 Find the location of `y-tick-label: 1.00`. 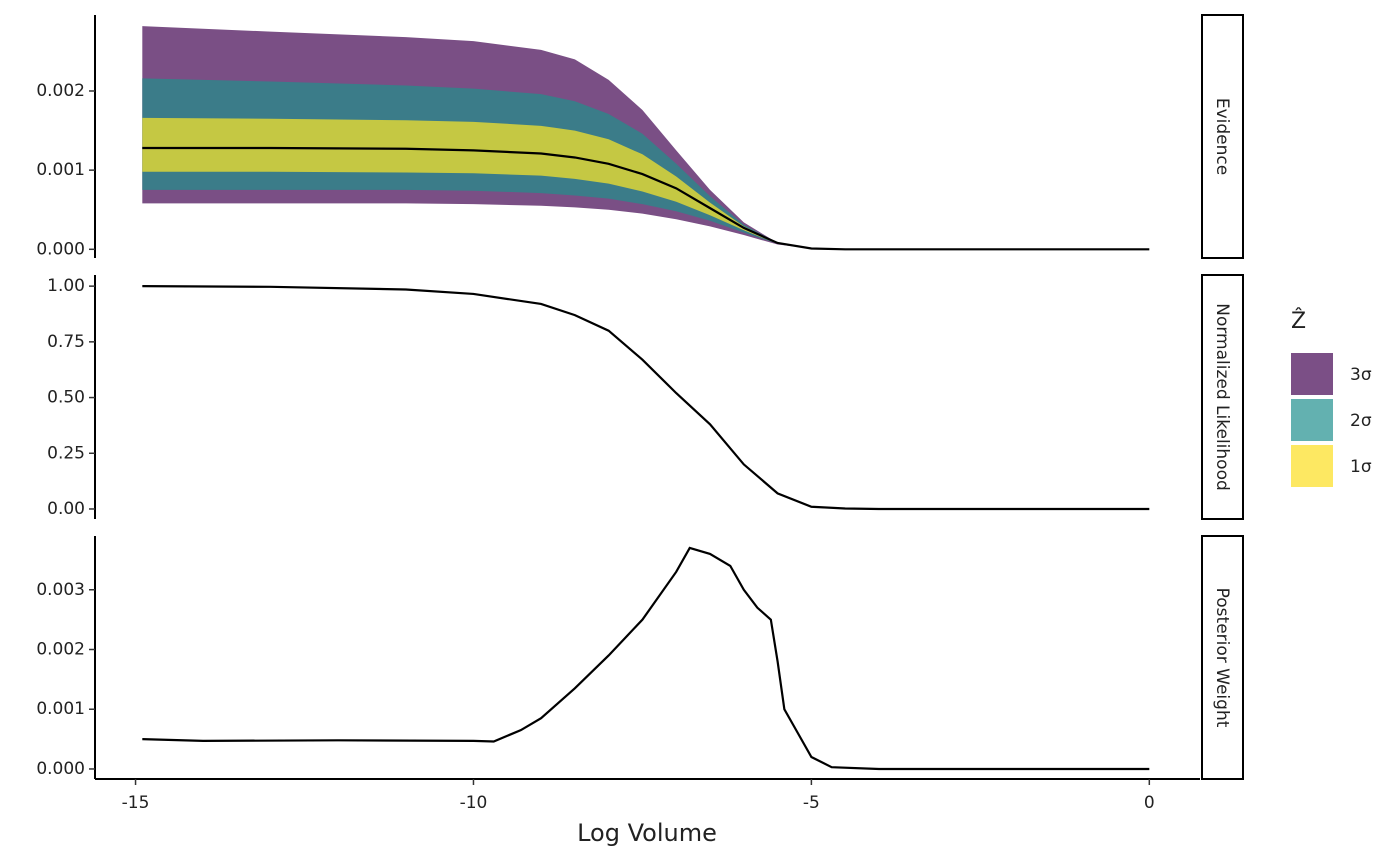

y-tick-label: 1.00 is located at coordinates (66, 286).